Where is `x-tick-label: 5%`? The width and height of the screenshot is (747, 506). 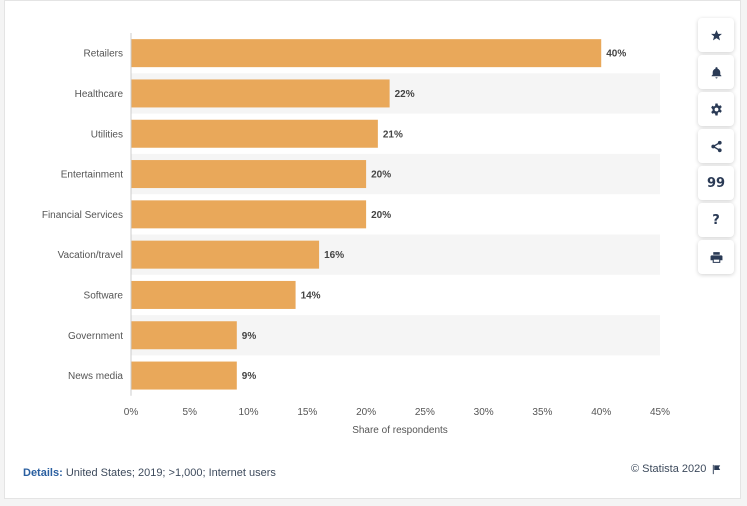
x-tick-label: 5% is located at coordinates (190, 412).